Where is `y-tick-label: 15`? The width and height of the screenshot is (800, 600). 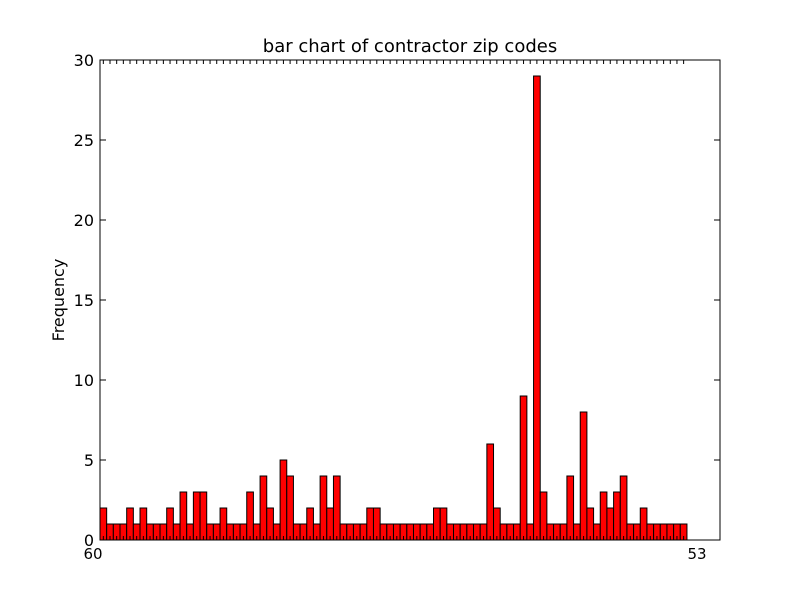
y-tick-label: 15 is located at coordinates (84, 300).